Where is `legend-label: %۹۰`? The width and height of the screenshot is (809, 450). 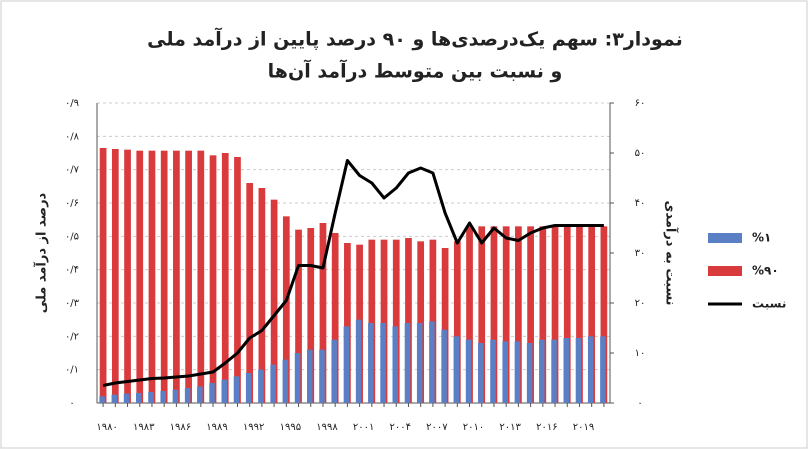 legend-label: %۹۰ is located at coordinates (765, 271).